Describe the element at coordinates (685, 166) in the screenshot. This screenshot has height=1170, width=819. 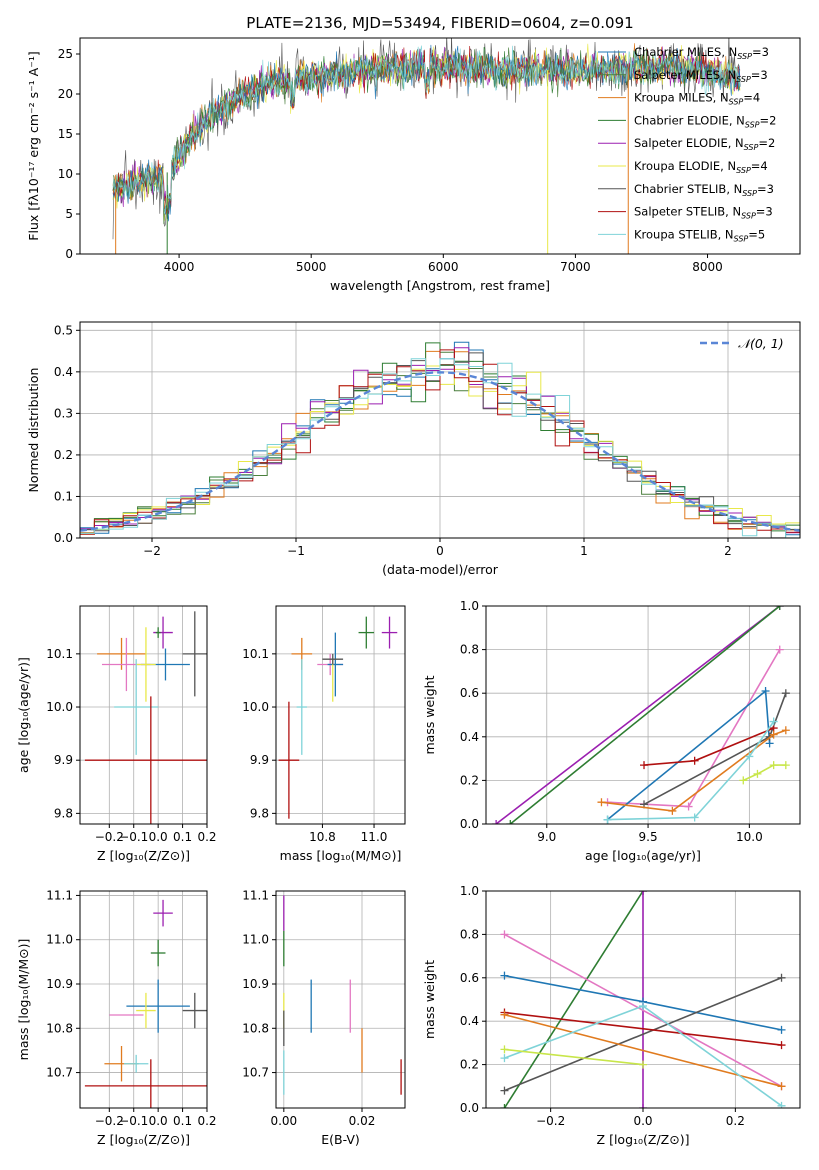
I see `legend-text: Kroupa ELODIE, N` at that location.